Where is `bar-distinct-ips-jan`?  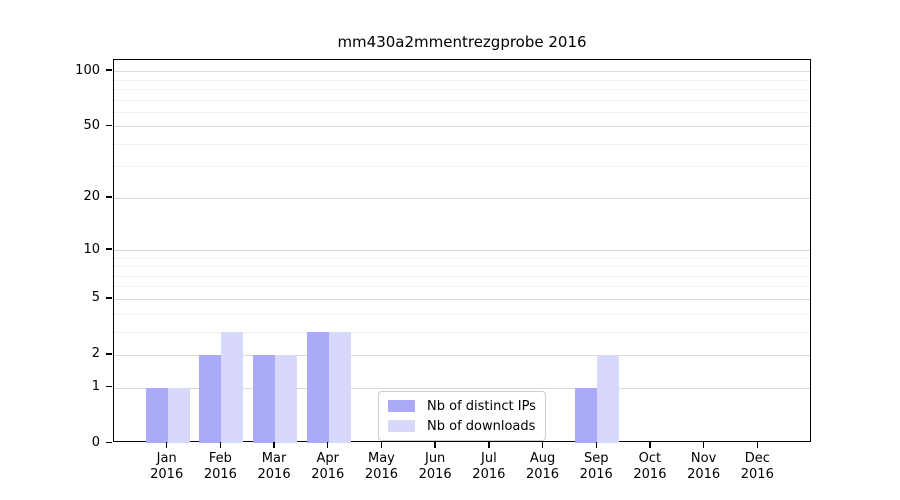 bar-distinct-ips-jan is located at coordinates (156, 415).